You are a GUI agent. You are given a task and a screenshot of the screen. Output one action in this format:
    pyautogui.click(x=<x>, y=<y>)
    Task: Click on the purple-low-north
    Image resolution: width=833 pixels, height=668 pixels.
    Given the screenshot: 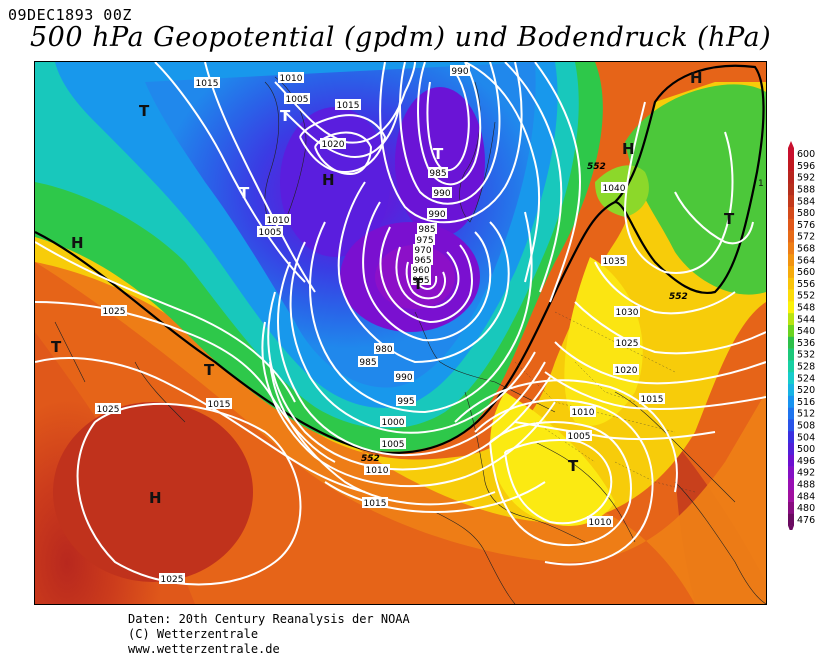 What is the action you would take?
    pyautogui.click(x=335, y=182)
    